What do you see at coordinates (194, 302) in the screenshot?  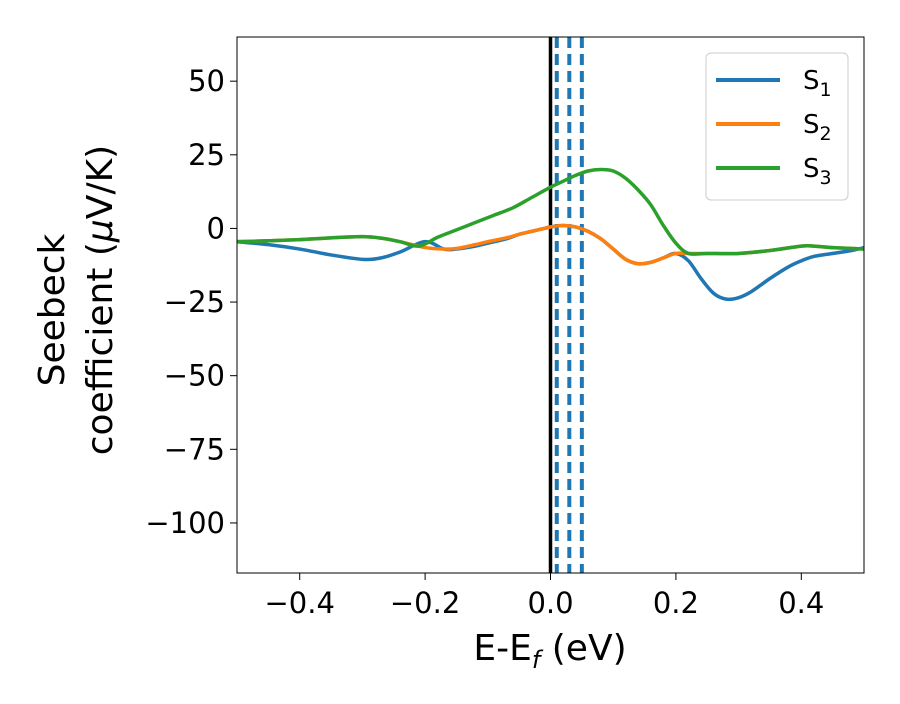 I see `y-tick-label: −25` at bounding box center [194, 302].